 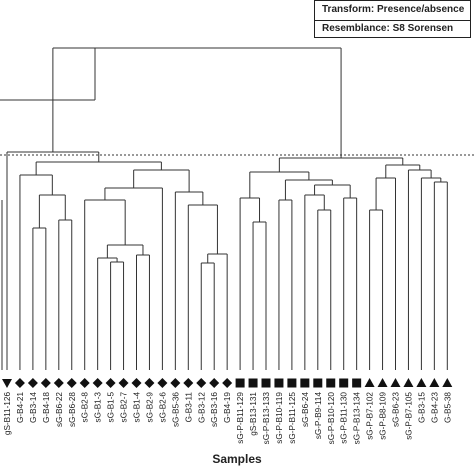 I want to click on sample-label: sG-P-B10-119, so click(x=279, y=418).